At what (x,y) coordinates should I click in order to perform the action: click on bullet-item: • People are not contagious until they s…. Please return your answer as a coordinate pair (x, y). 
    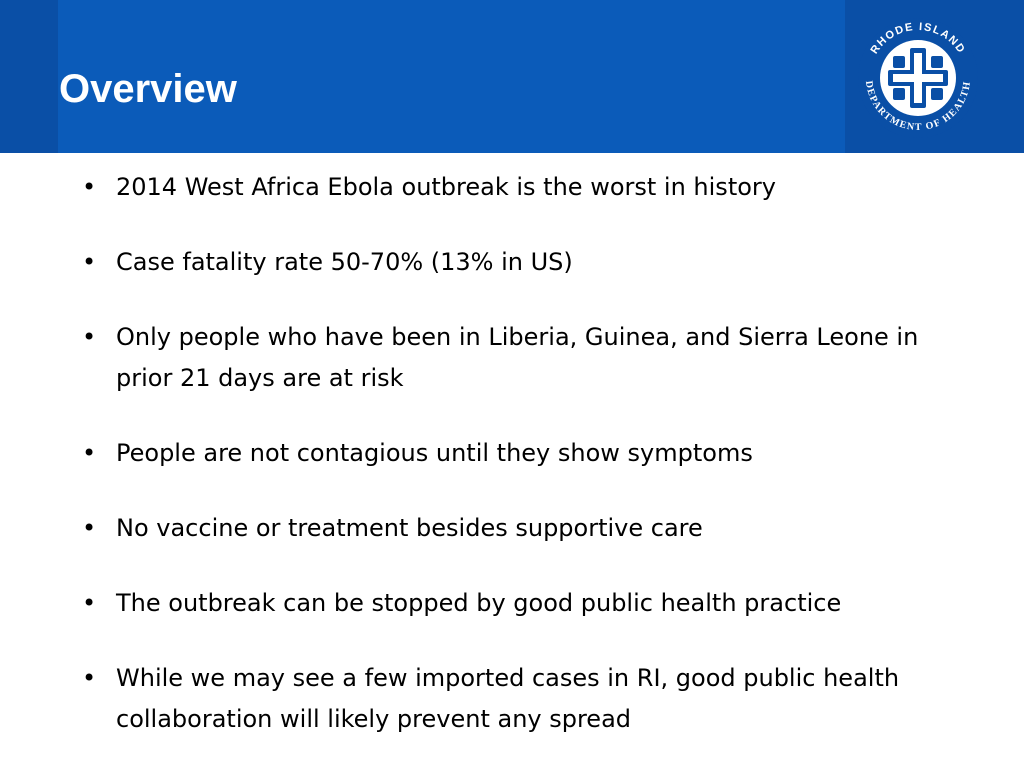
    Looking at the image, I should click on (532, 453).